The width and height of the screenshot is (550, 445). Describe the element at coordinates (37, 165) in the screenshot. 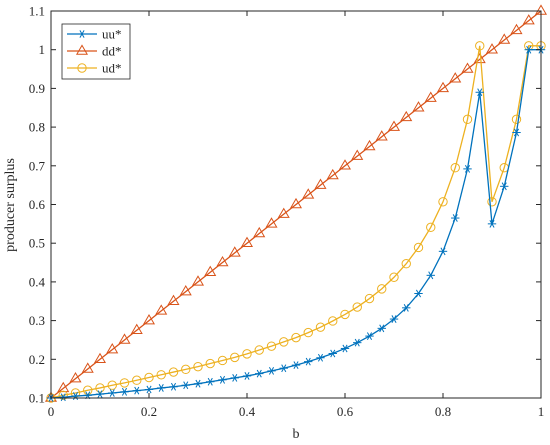

I see `y-tick-label: 0.7` at that location.